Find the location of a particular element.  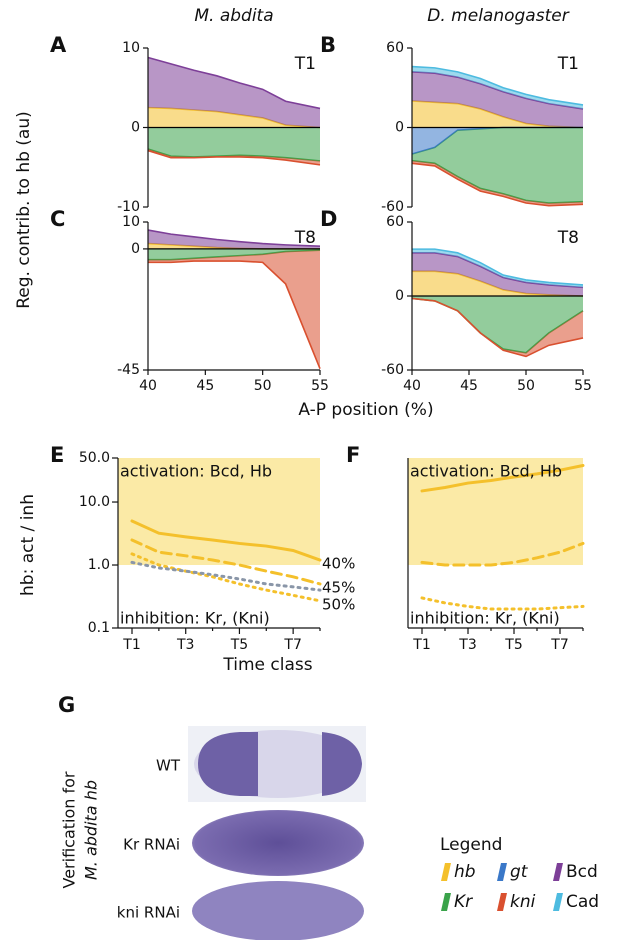

legend-label: Bcd is located at coordinates (582, 872).